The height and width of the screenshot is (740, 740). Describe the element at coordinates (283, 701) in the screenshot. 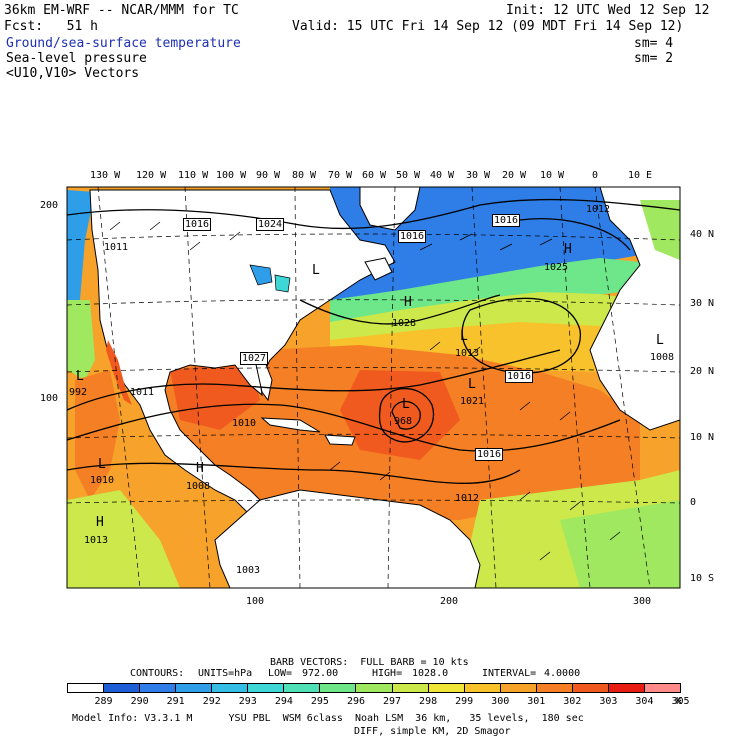

I see `legend-label: 294` at that location.